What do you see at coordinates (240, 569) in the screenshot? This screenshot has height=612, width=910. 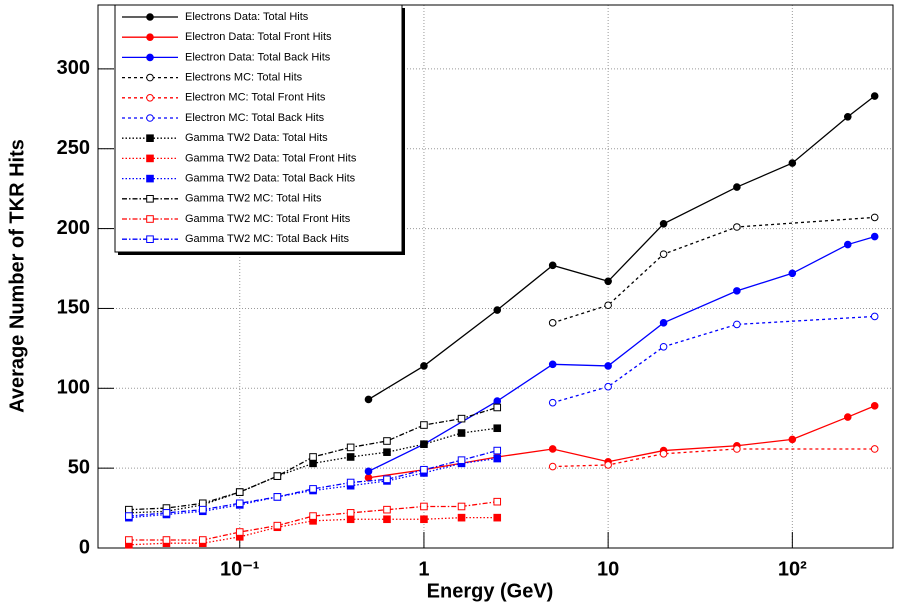 I see `x-tick-label: 10⁻¹` at bounding box center [240, 569].